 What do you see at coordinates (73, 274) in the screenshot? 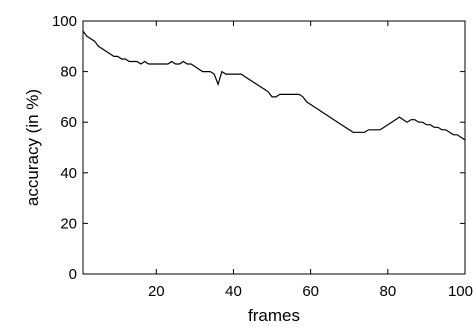
I see `y-tick-label: 0` at bounding box center [73, 274].